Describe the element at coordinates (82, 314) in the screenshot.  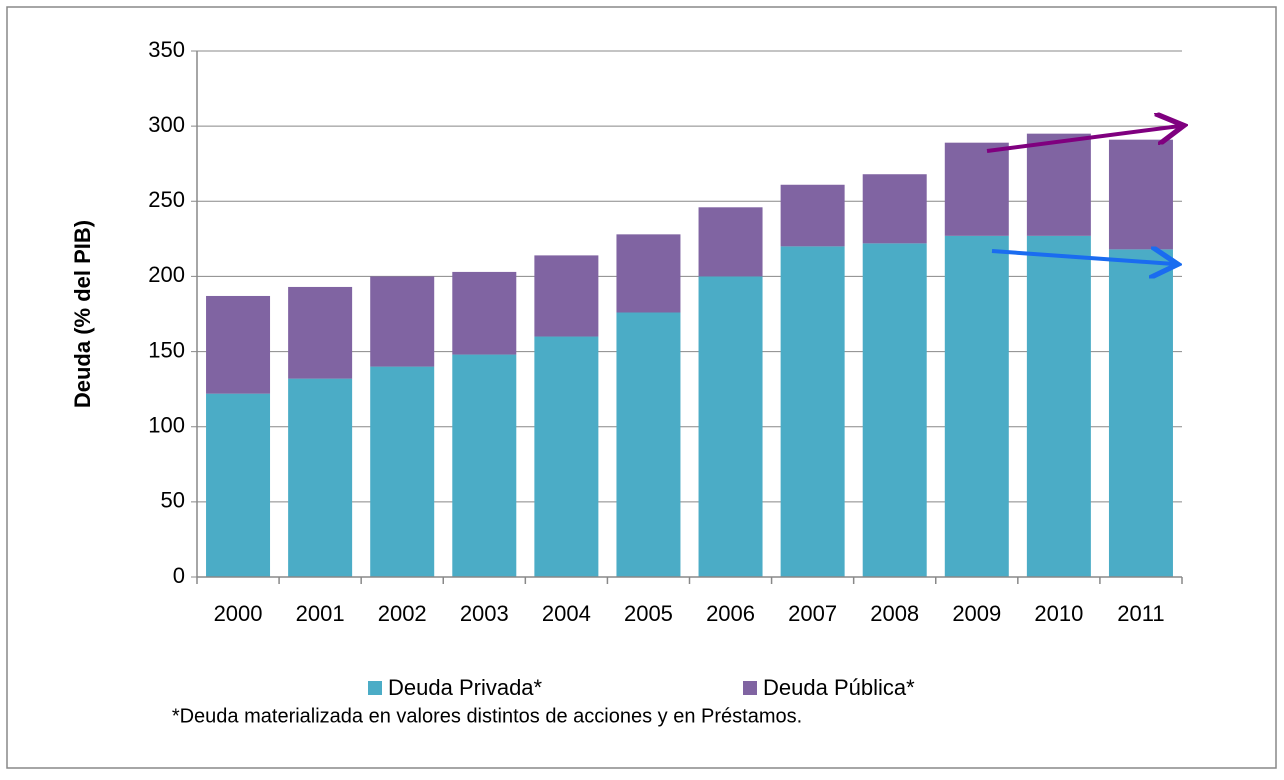
I see `y-axis-label: Deuda (% del PIB)` at that location.